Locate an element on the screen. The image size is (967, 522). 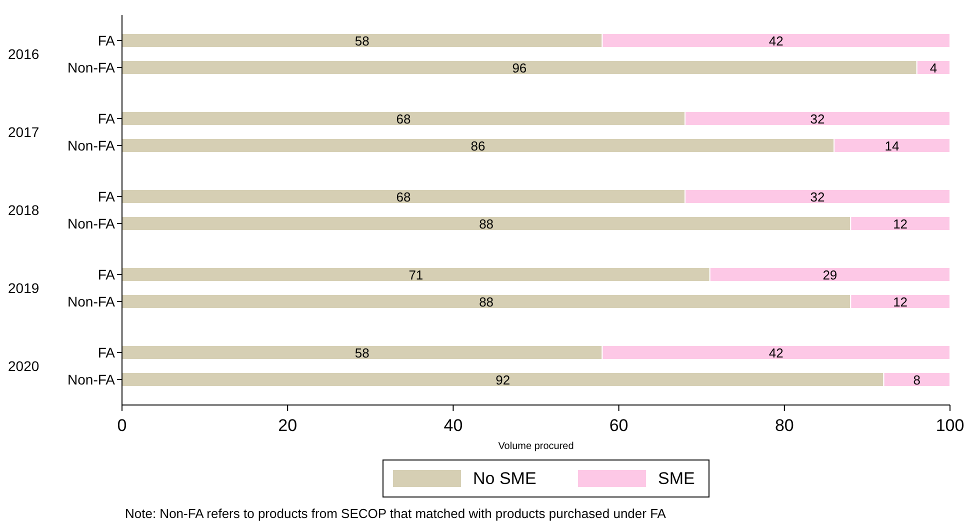
legend-label: No SME is located at coordinates (504, 478).